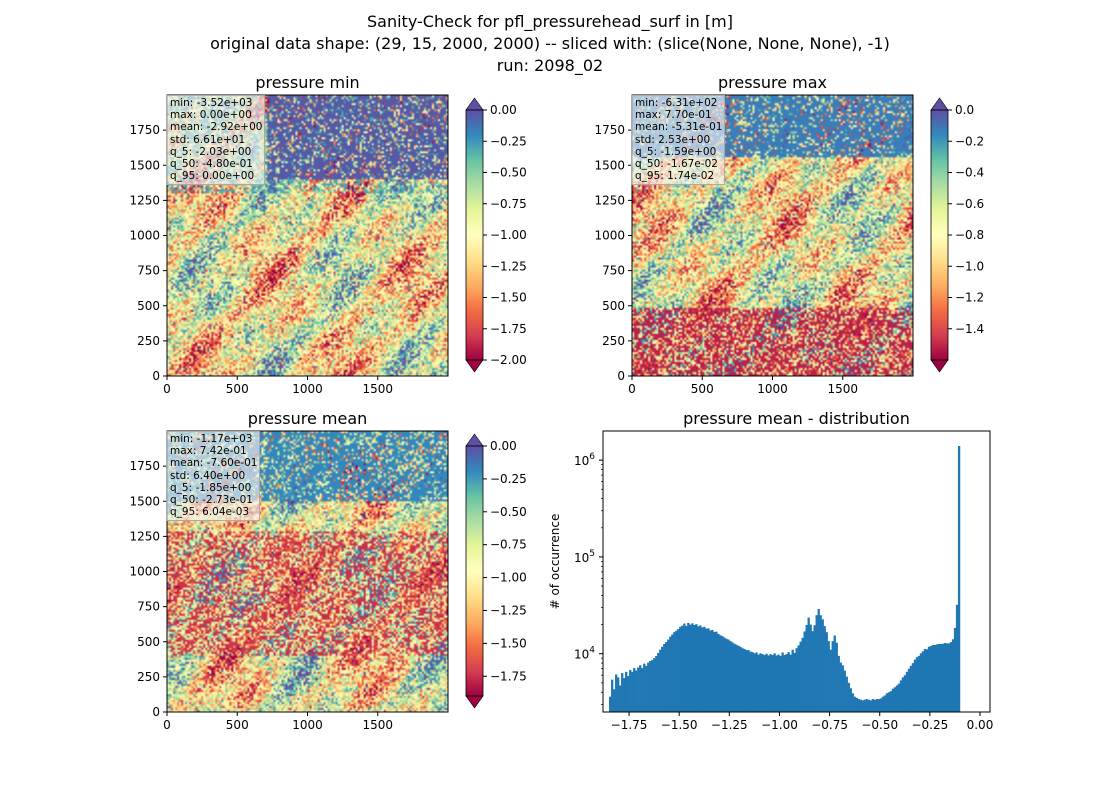 The width and height of the screenshot is (1100, 800). I want to click on x-tick-label: 1500, so click(377, 389).